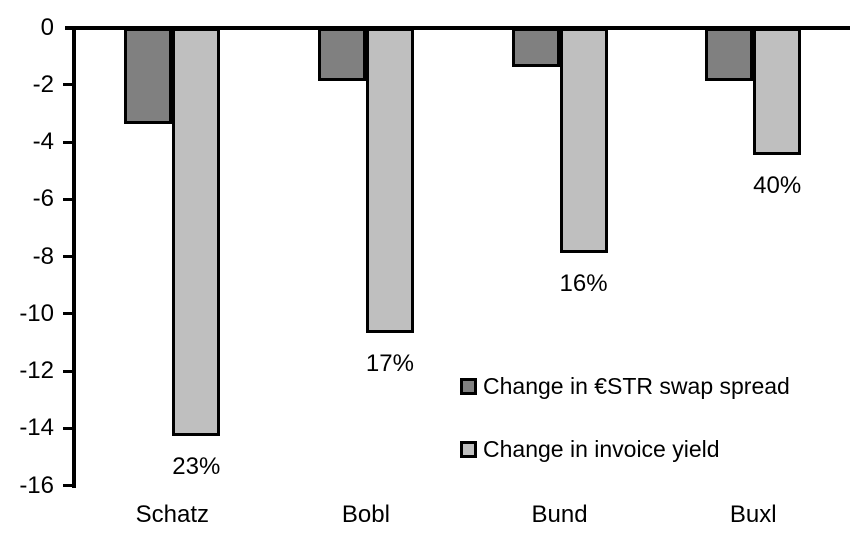 This screenshot has width=852, height=539. What do you see at coordinates (196, 231) in the screenshot?
I see `bar-invoice-yield-schatz` at bounding box center [196, 231].